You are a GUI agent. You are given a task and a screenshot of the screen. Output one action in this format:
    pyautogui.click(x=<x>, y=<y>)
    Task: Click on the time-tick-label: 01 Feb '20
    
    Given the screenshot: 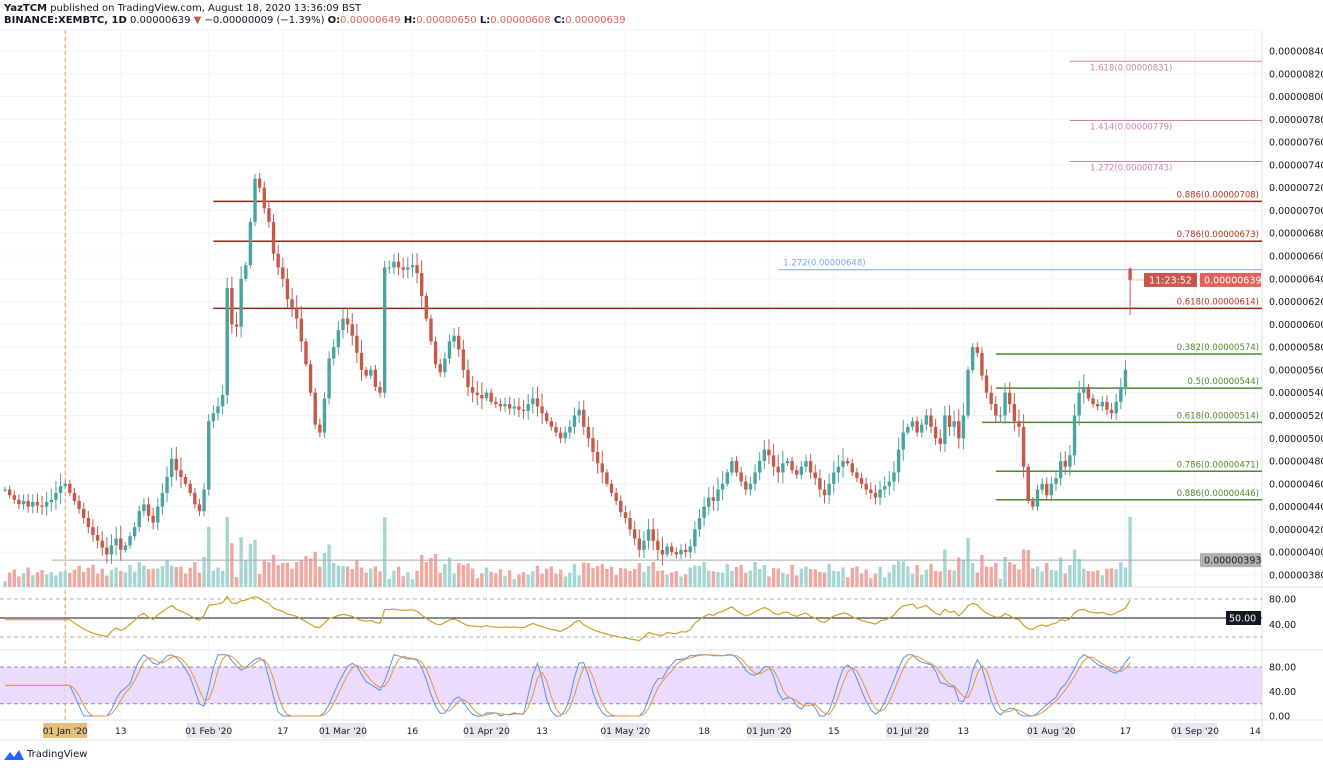 What is the action you would take?
    pyautogui.click(x=208, y=732)
    